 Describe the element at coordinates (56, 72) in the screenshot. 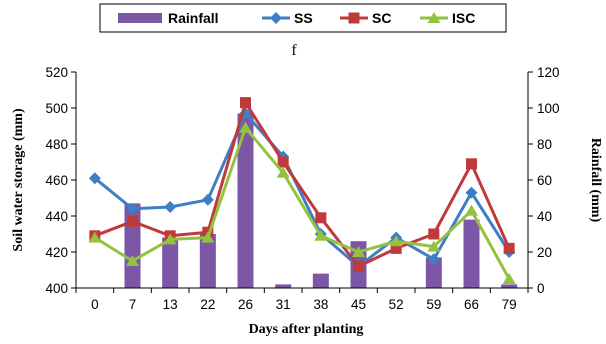

I see `y-tick-label: 520` at that location.